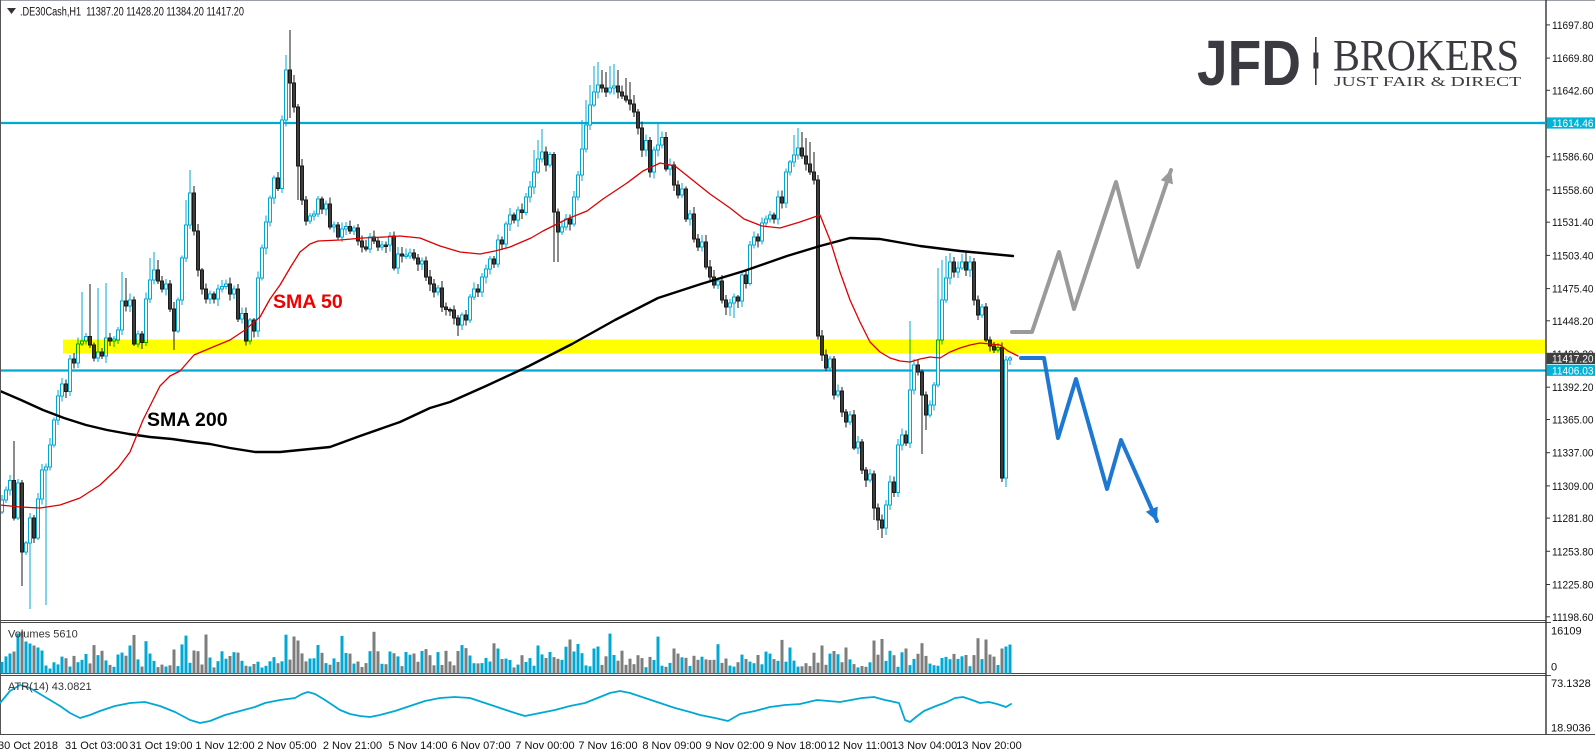 Image resolution: width=1595 pixels, height=755 pixels. I want to click on svg-text: 11614.46, so click(1573, 124).